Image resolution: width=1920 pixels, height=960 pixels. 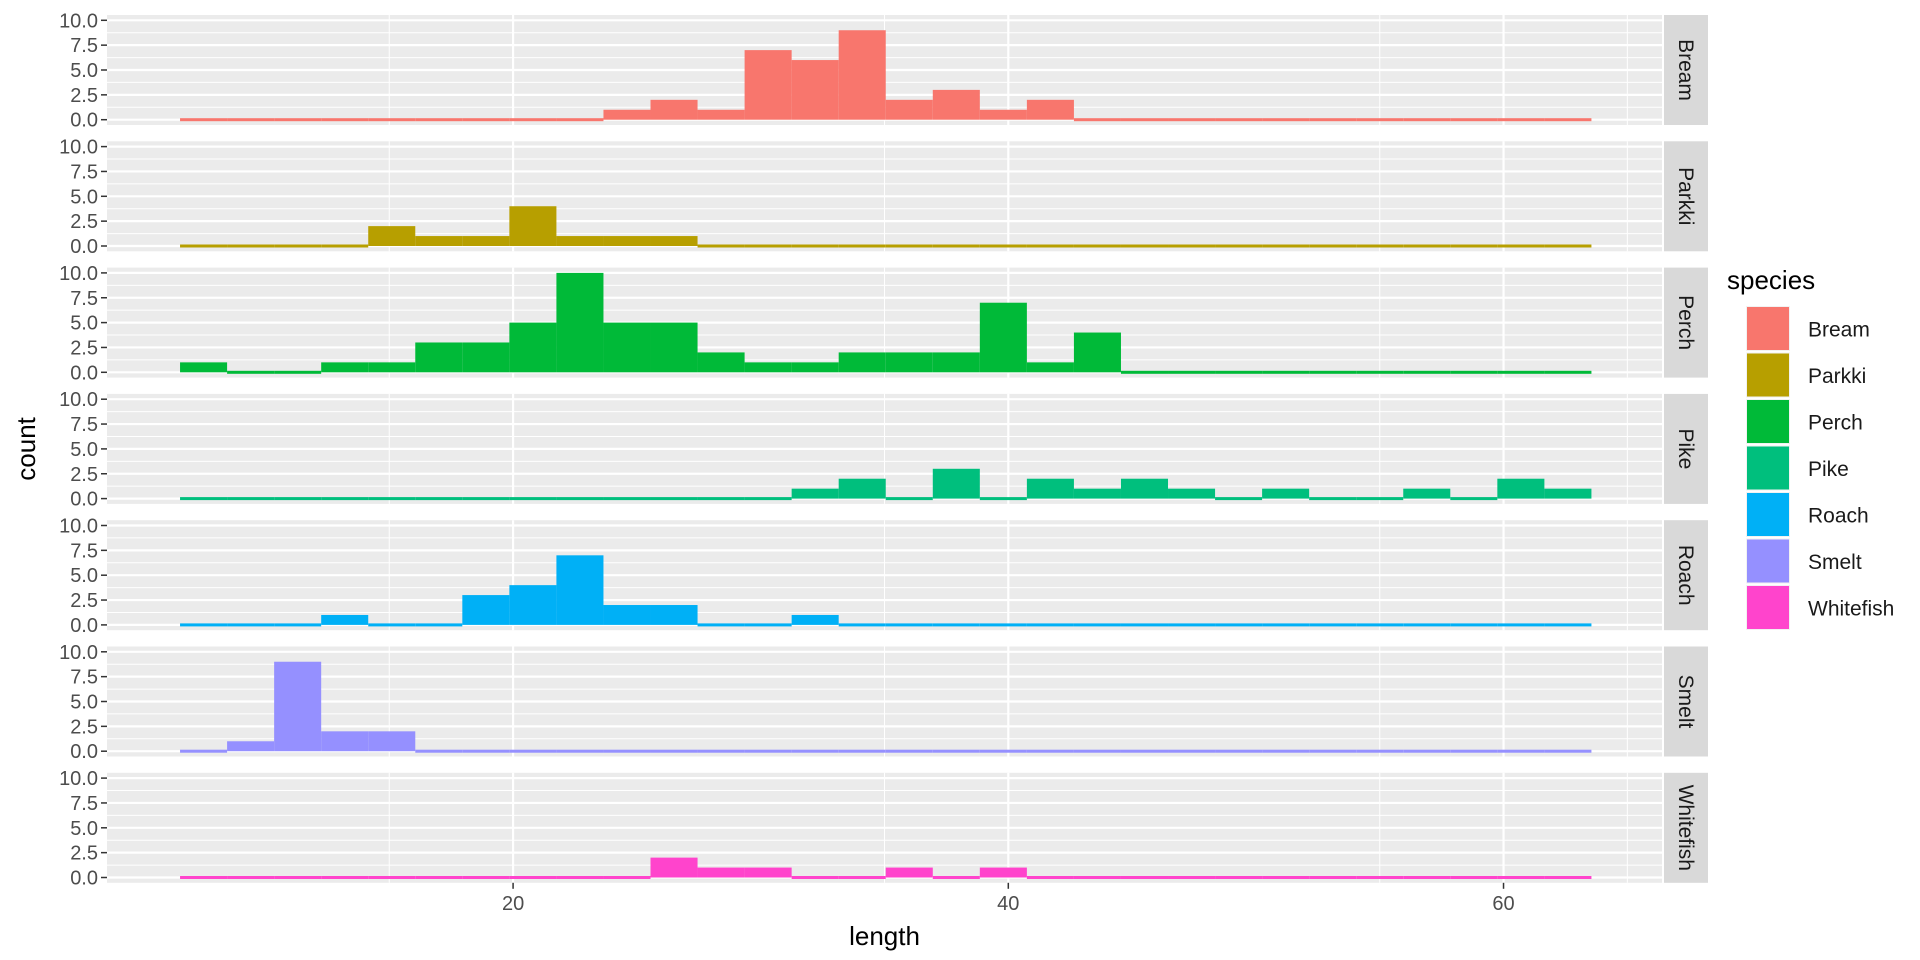 What do you see at coordinates (883, 71) in the screenshot?
I see `facet-panel-bream: 0.0 2.5 5.0 7.5 10.0 Bream` at bounding box center [883, 71].